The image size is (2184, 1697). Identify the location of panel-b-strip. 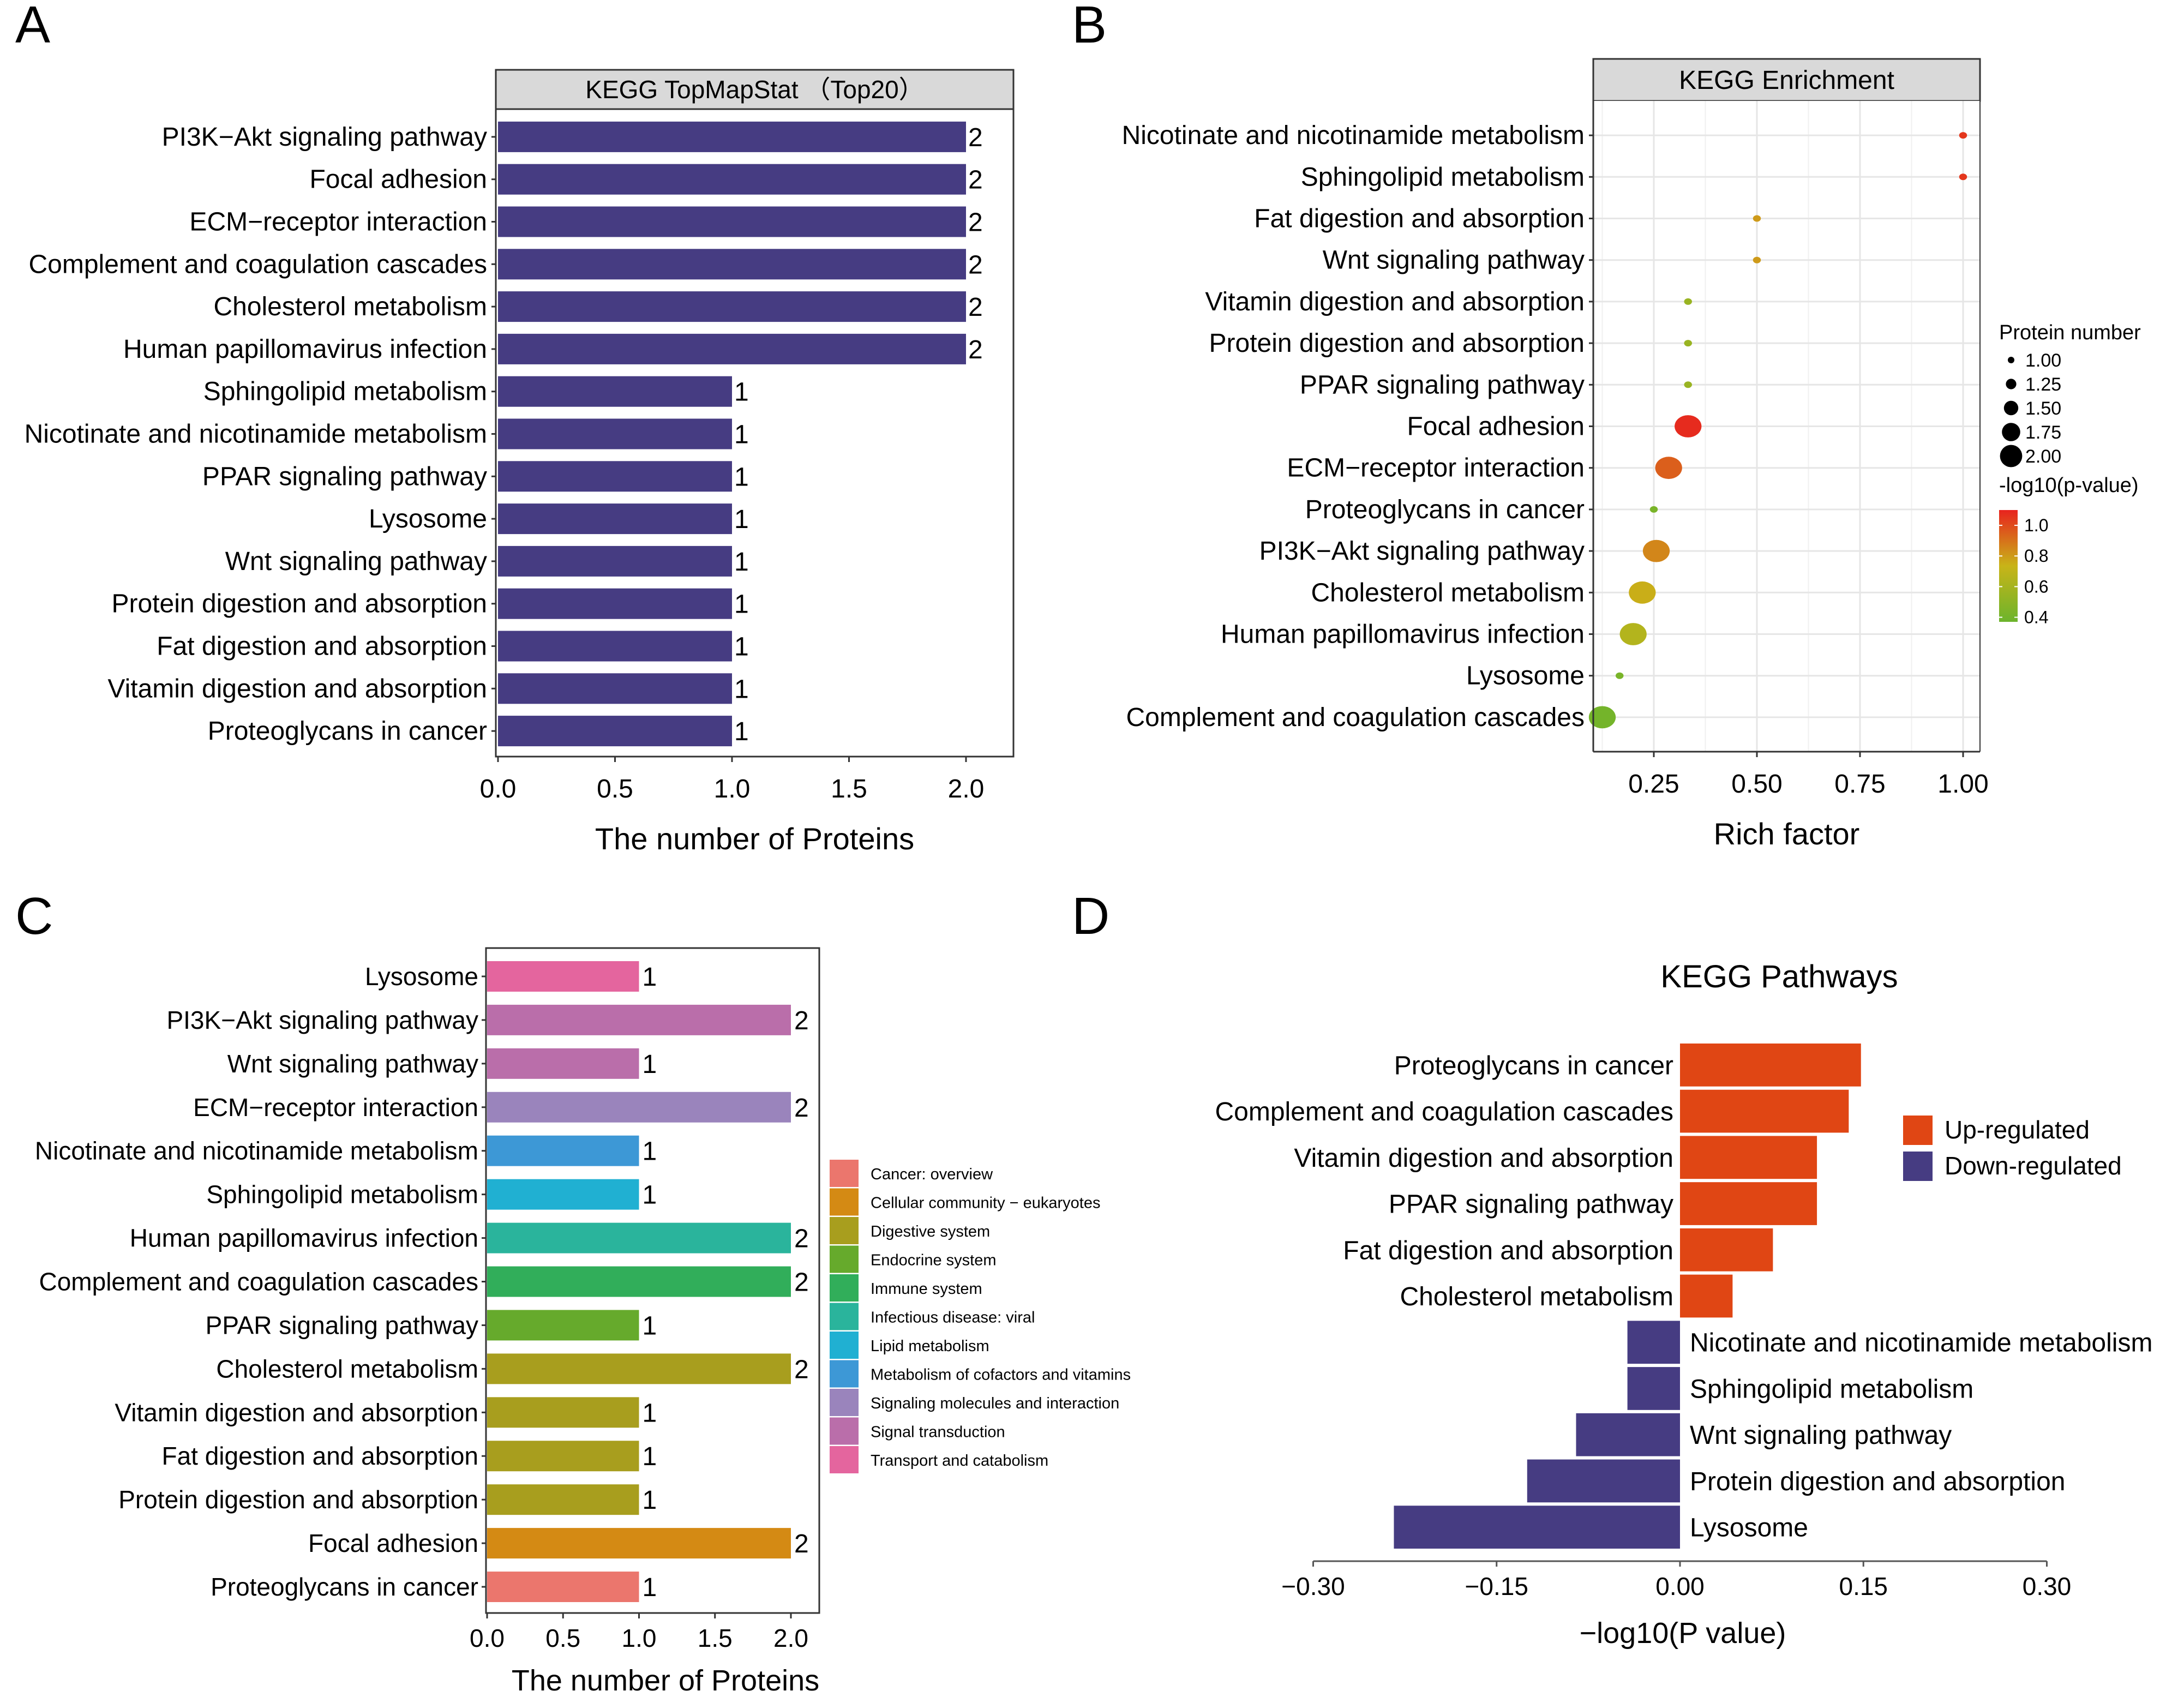
(1786, 80).